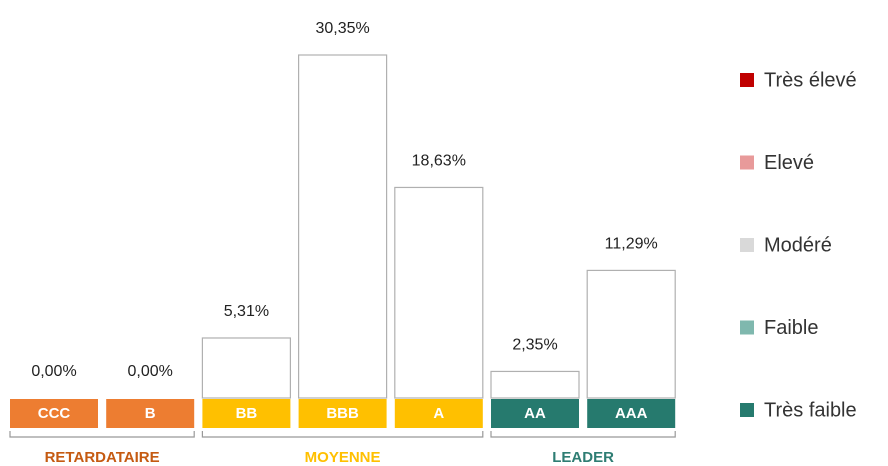 This screenshot has height=466, width=888. I want to click on category-label: BB, so click(247, 413).